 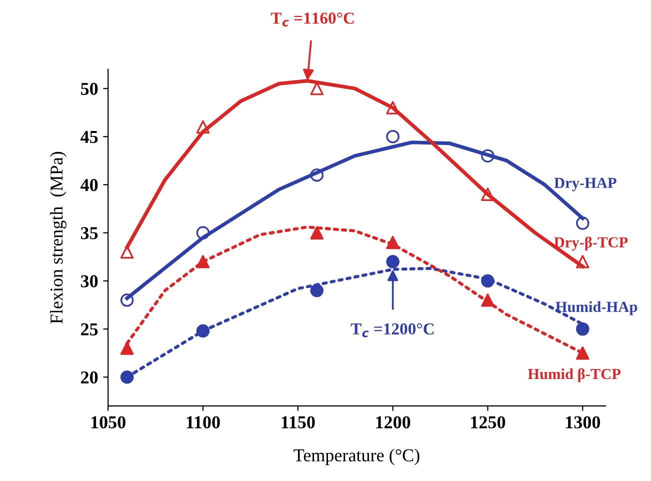 I want to click on series-label: Humid β-TCP, so click(x=574, y=375).